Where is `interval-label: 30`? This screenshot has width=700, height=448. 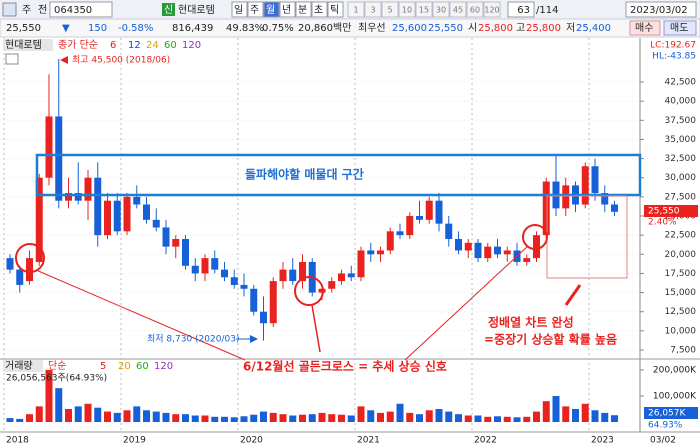 interval-label: 30 is located at coordinates (441, 10).